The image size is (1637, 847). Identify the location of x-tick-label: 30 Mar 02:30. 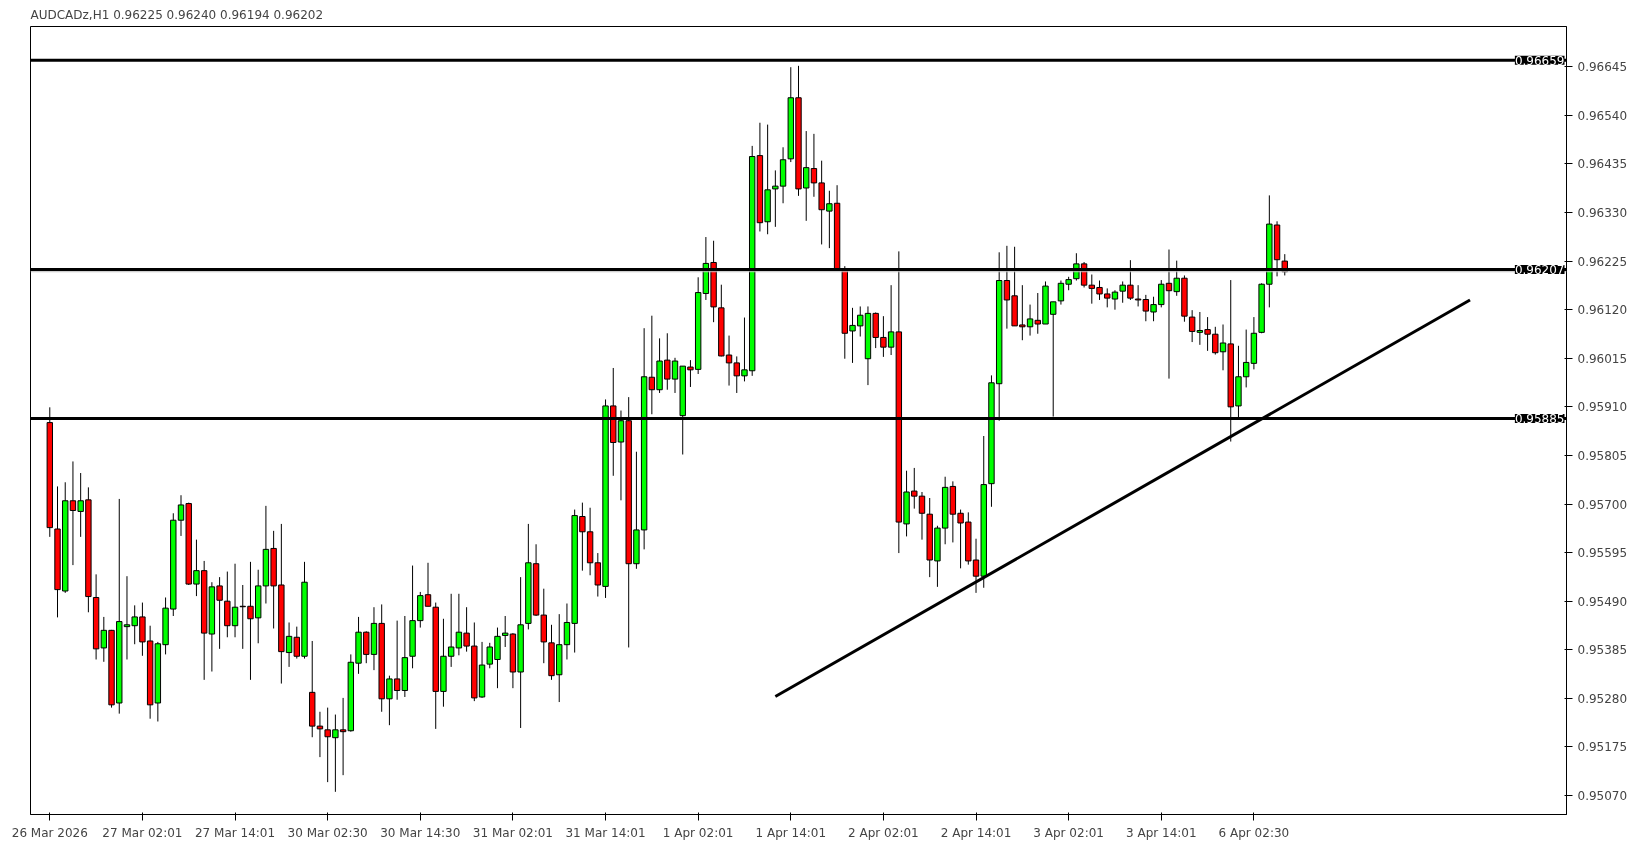
(327, 832).